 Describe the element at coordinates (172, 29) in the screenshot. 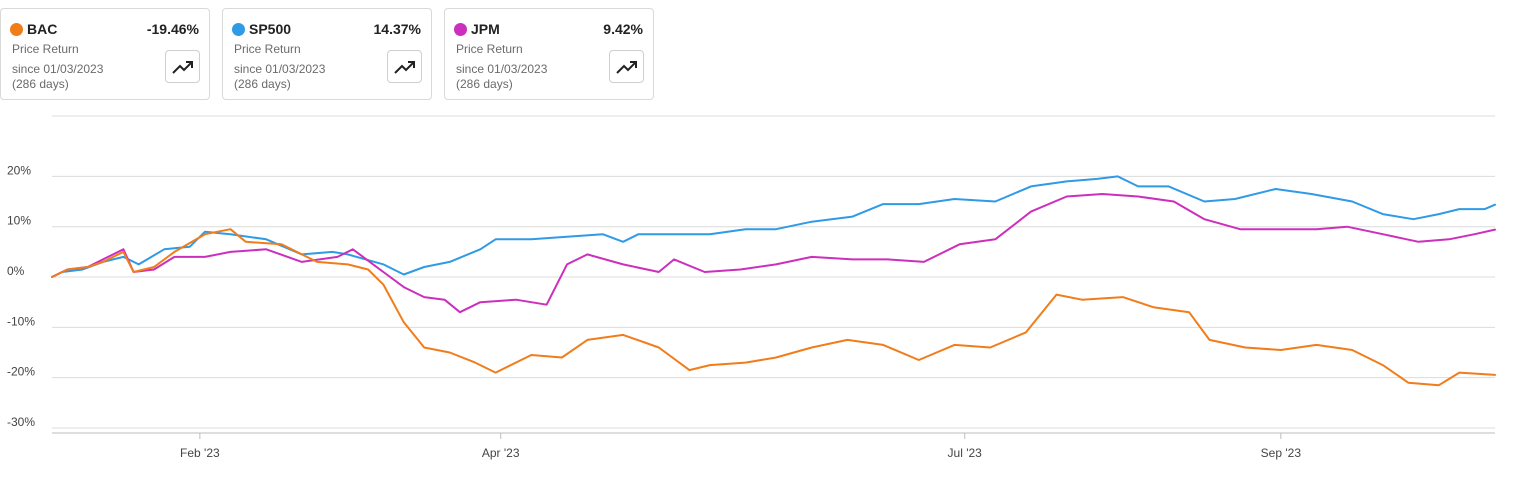

I see `card-return: -19.46%` at that location.